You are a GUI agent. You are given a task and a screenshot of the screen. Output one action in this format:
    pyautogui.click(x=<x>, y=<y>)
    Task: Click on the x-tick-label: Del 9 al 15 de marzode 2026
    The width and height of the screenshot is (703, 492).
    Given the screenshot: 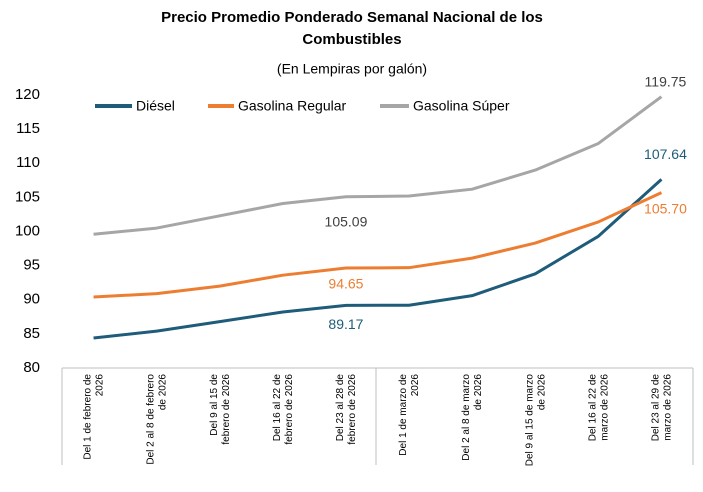 What is the action you would take?
    pyautogui.click(x=535, y=420)
    